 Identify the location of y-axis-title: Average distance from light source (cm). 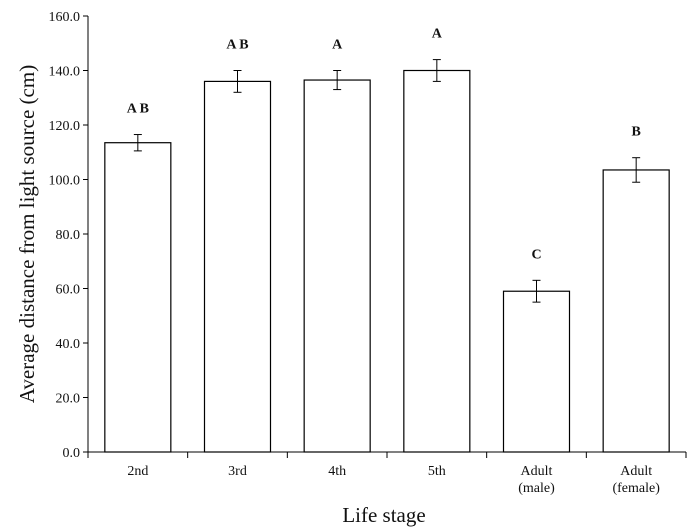
(27, 234).